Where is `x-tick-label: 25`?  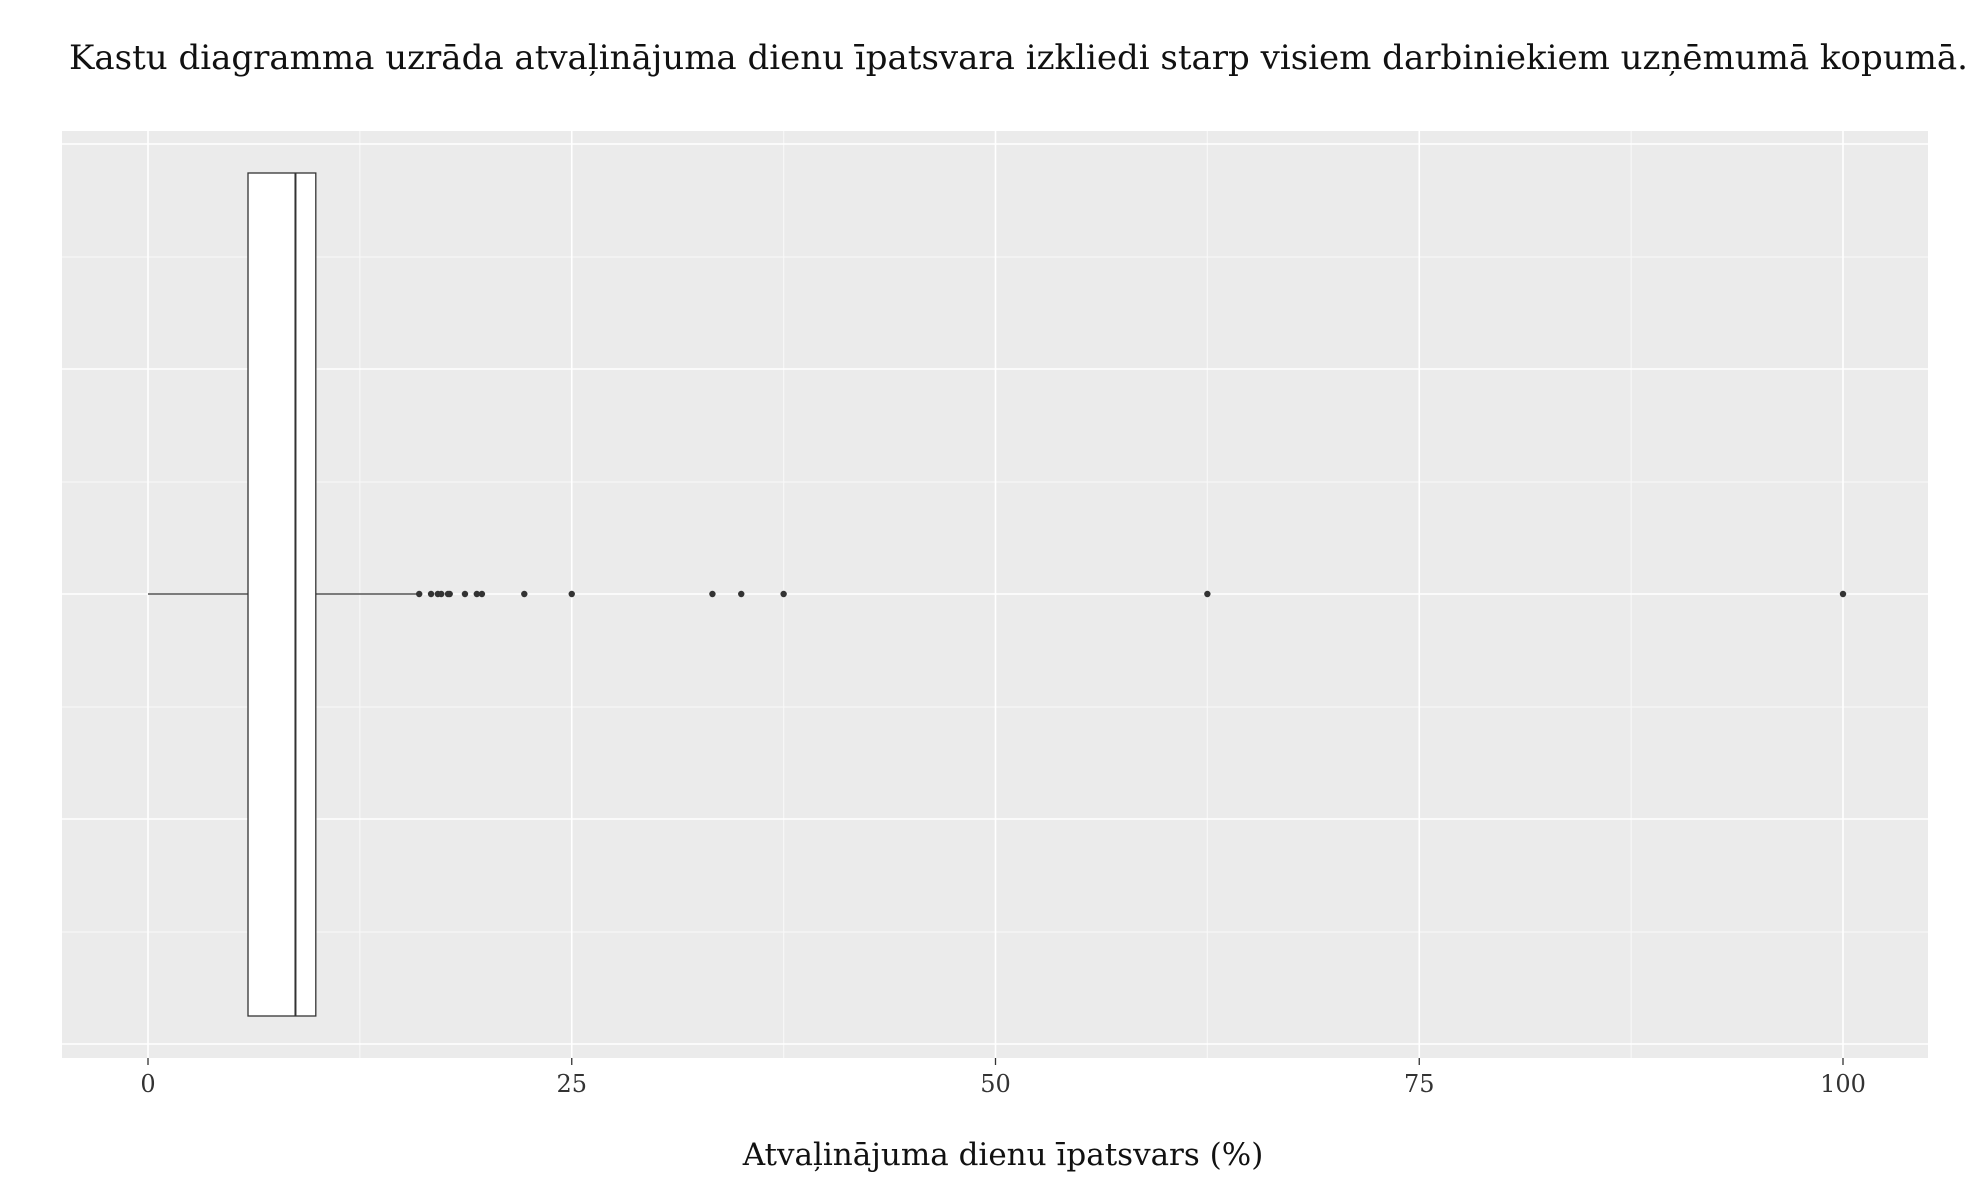
x-tick-label: 25 is located at coordinates (571, 1084).